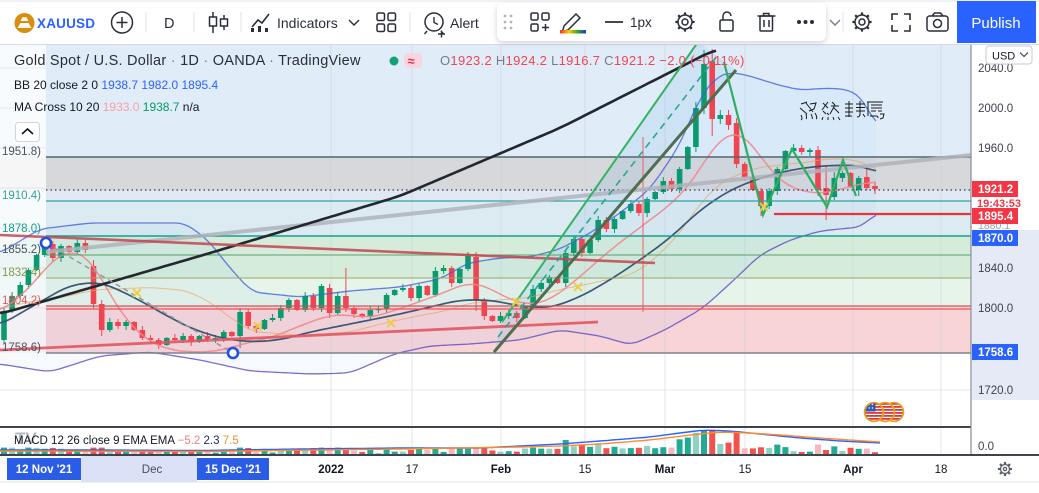 The width and height of the screenshot is (1039, 493). What do you see at coordinates (986, 447) in the screenshot?
I see `svg-text: 0.0` at bounding box center [986, 447].